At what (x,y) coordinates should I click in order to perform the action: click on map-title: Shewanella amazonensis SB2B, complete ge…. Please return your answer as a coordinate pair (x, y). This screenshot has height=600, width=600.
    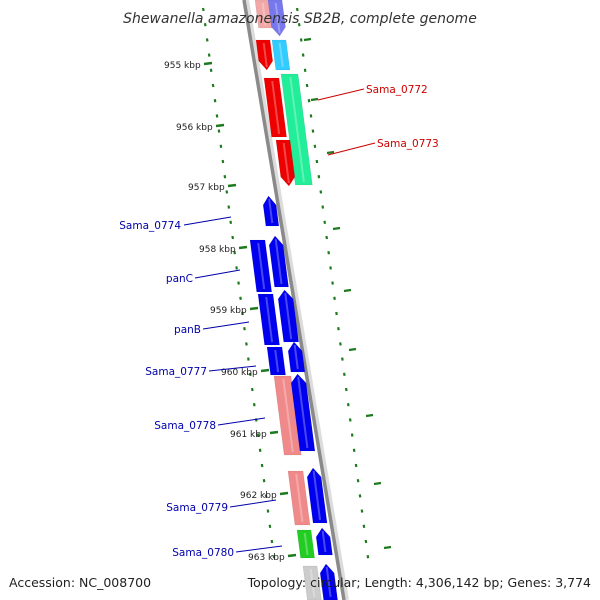
    Looking at the image, I should click on (300, 19).